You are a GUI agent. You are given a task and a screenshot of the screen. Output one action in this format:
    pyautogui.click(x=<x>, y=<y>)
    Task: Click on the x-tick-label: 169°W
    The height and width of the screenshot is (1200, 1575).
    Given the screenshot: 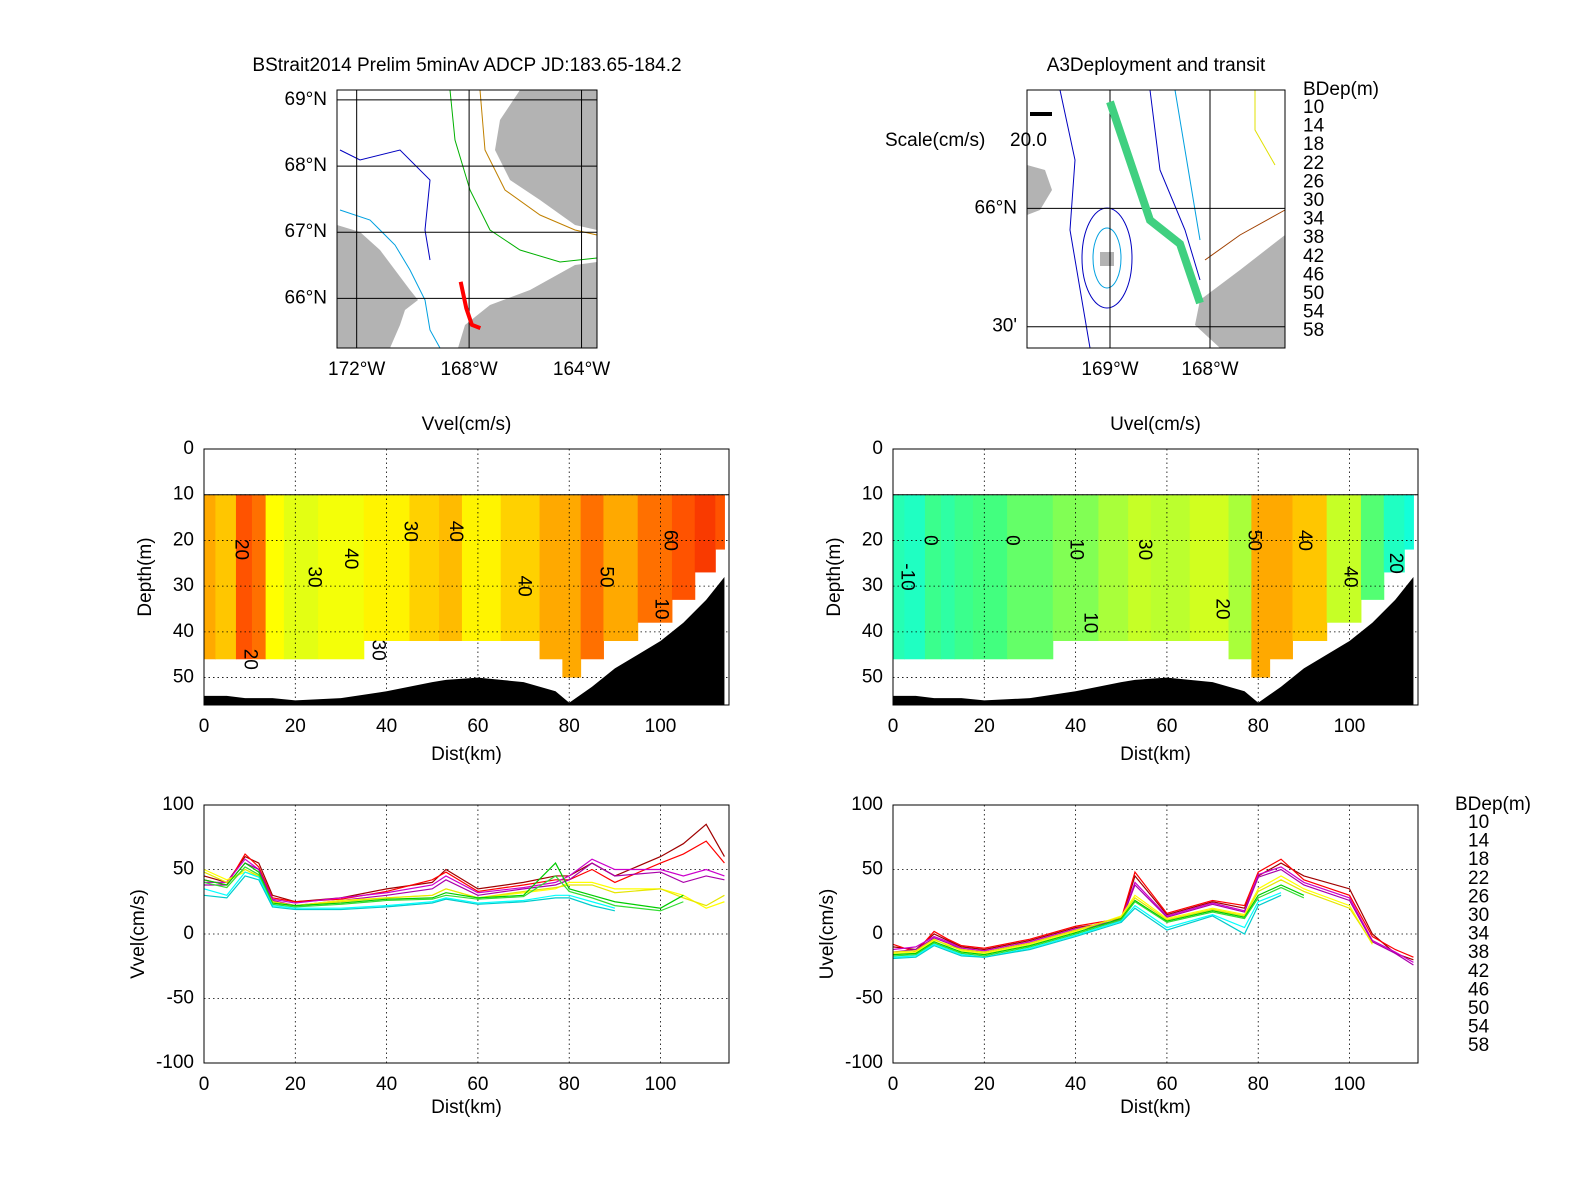 What is the action you would take?
    pyautogui.click(x=1109, y=369)
    